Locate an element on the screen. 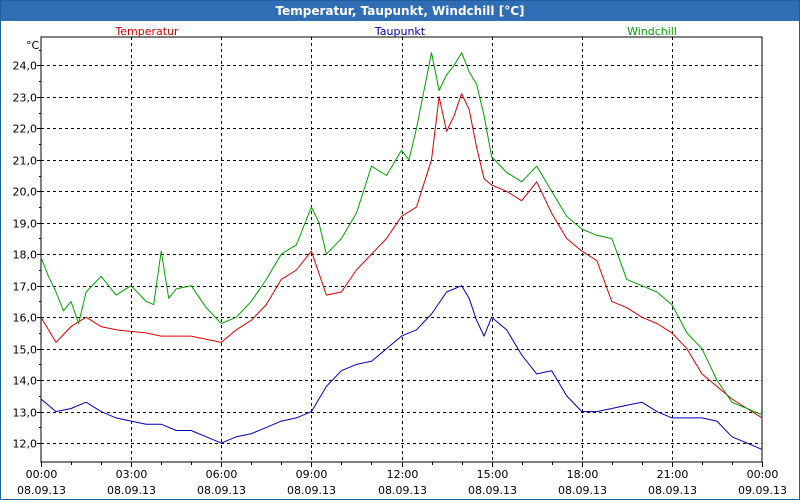 This screenshot has height=500, width=800. y-tick-label: 22,0 is located at coordinates (25, 129).